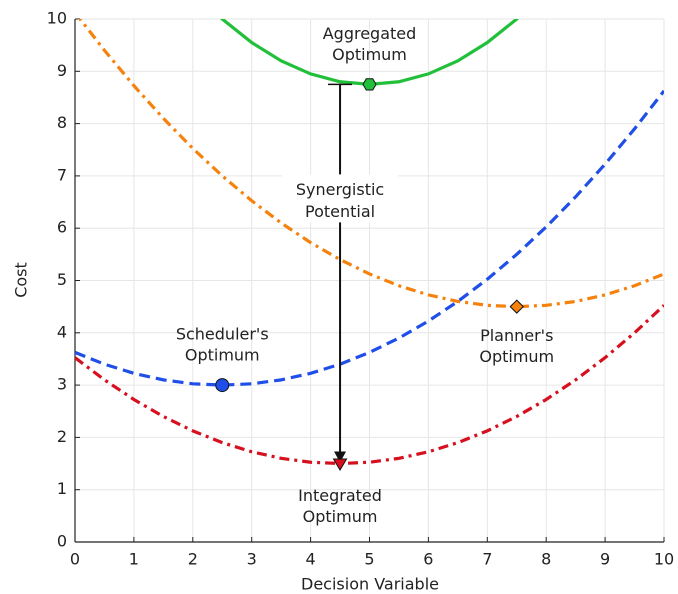 This screenshot has height=594, width=678. What do you see at coordinates (62, 384) in the screenshot?
I see `y-tick-label: 3` at bounding box center [62, 384].